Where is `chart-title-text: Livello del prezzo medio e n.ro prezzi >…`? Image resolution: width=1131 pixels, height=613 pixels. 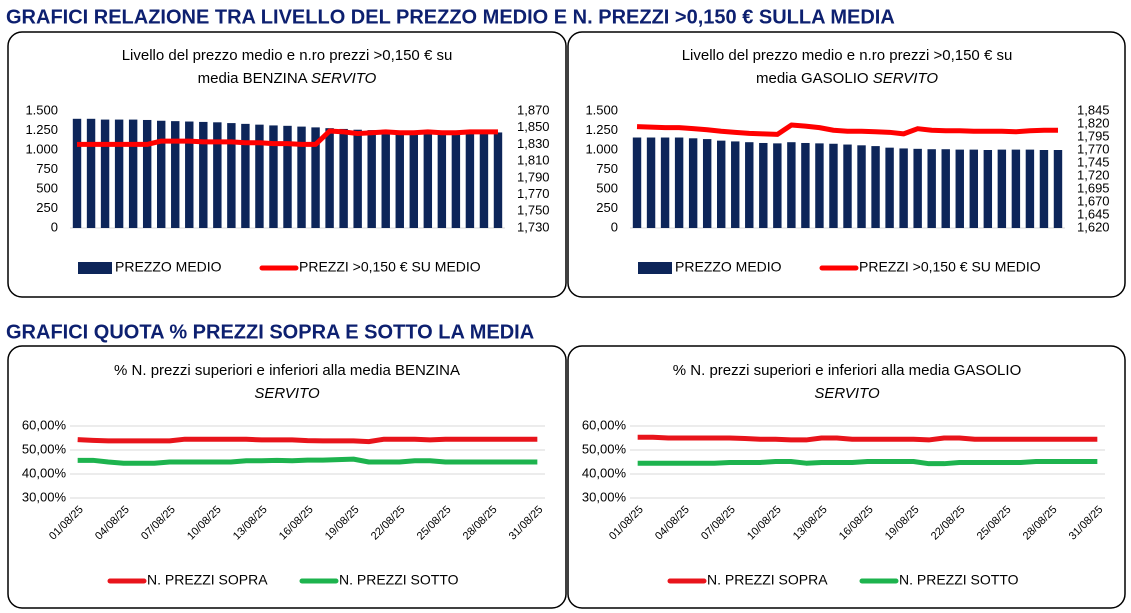 chart-title-text: Livello del prezzo medio e n.ro prezzi >… is located at coordinates (287, 55).